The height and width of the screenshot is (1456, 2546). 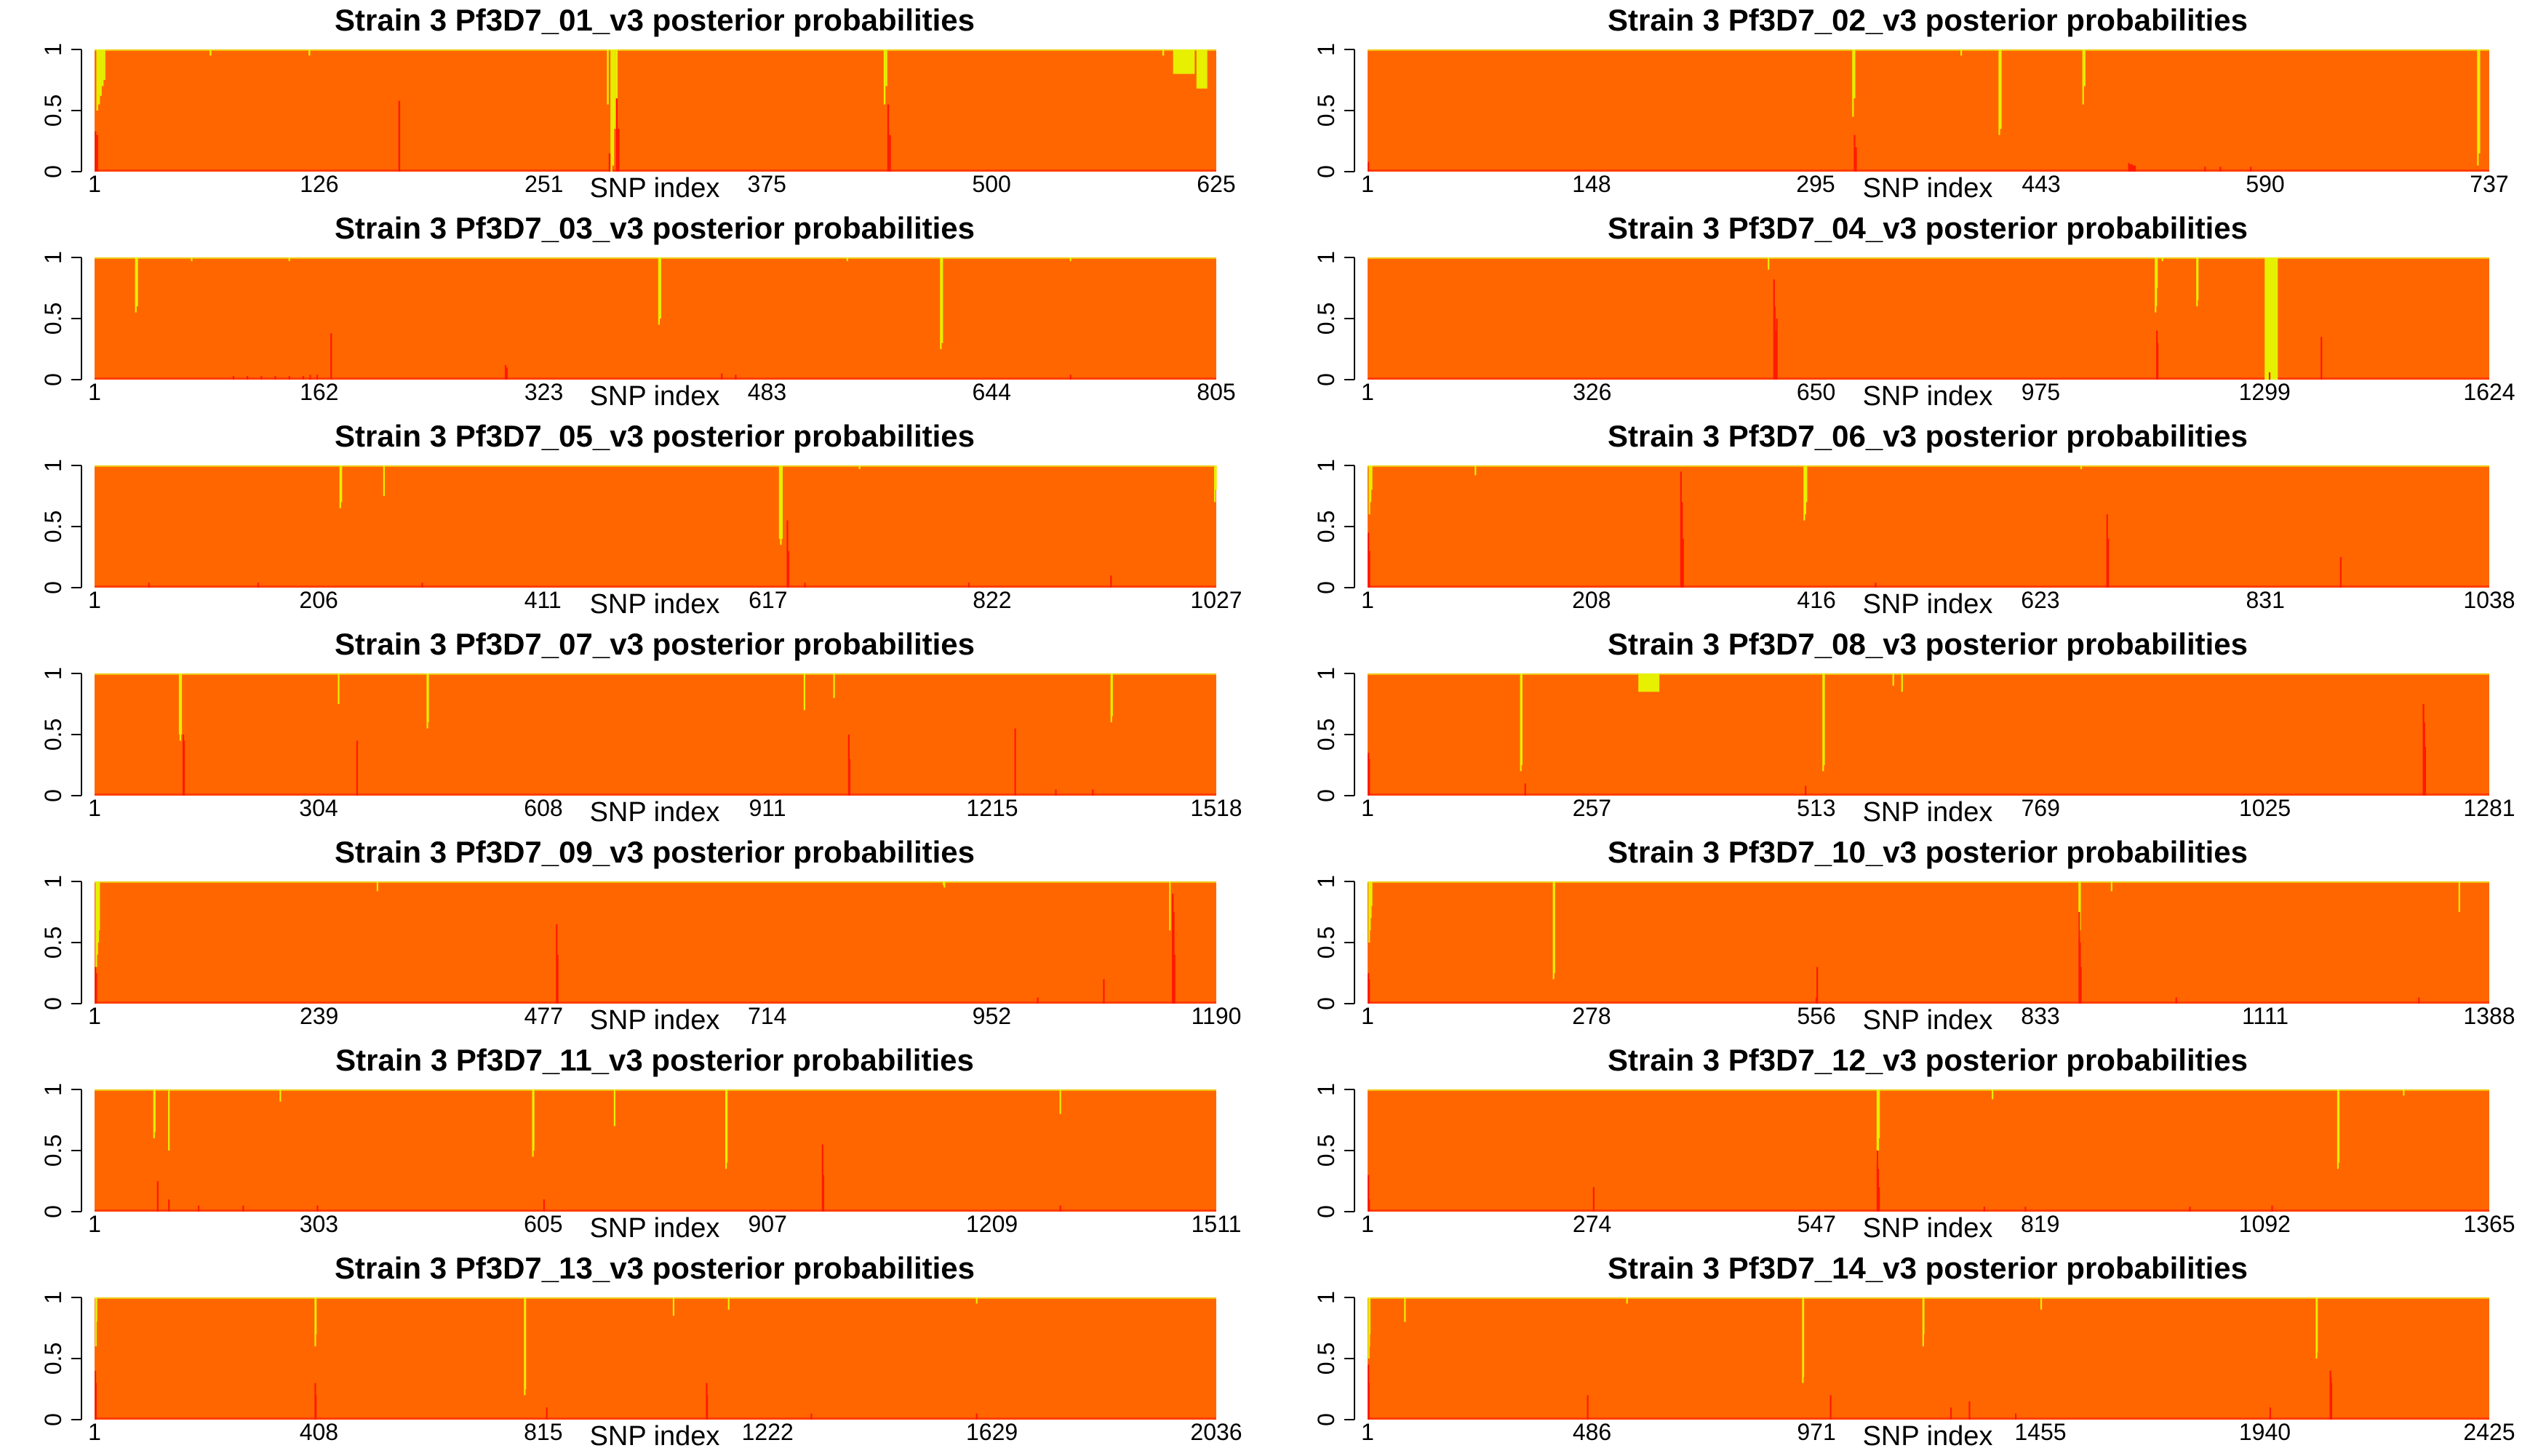 I want to click on alt-state-block, so click(x=1202, y=69).